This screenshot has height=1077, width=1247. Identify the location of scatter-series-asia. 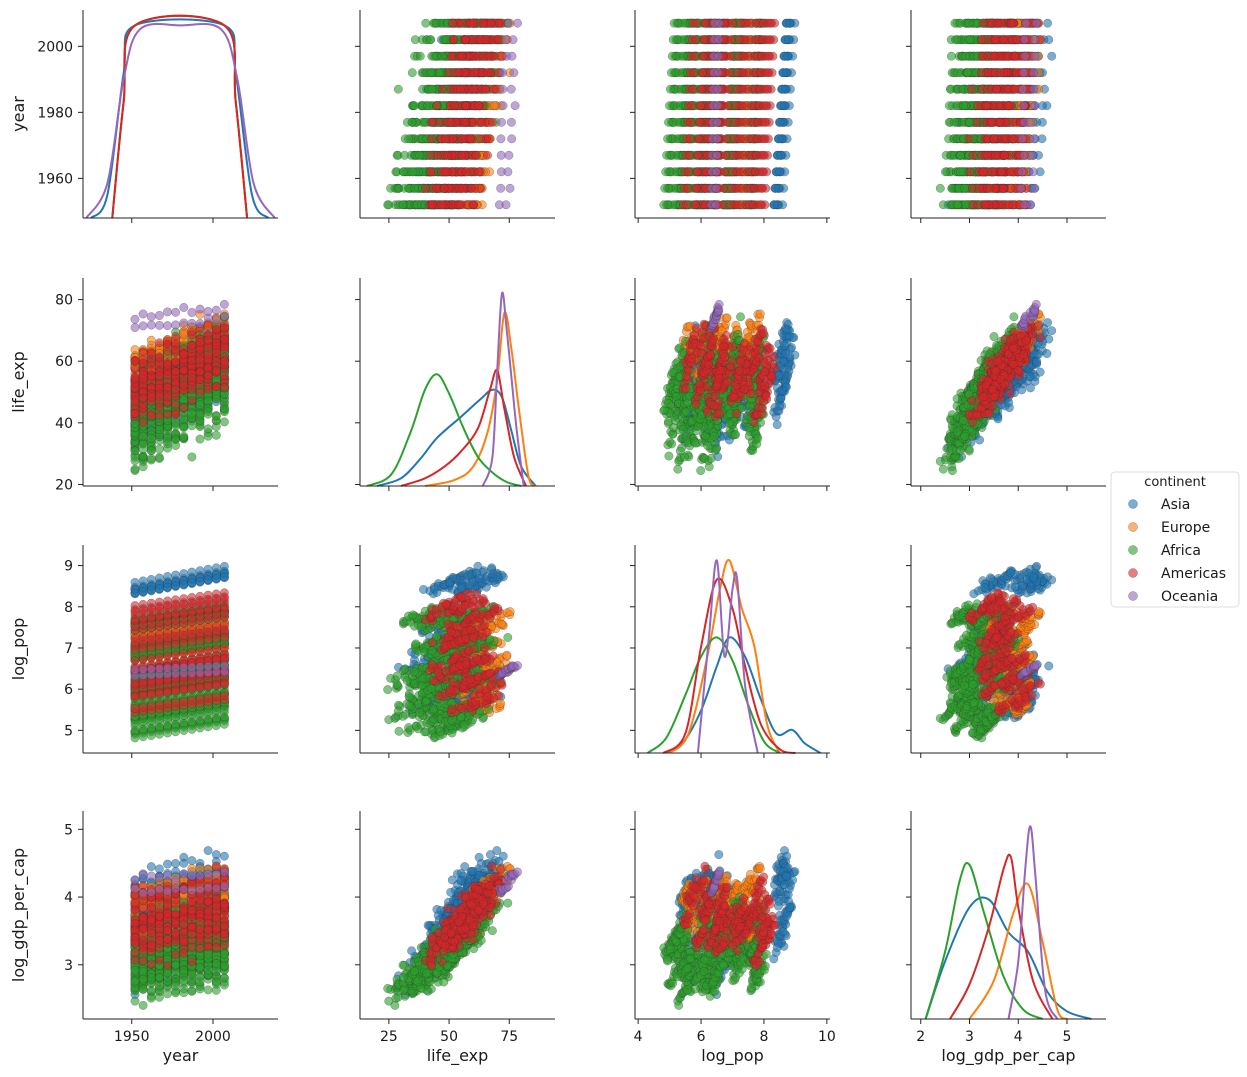
(737, 114).